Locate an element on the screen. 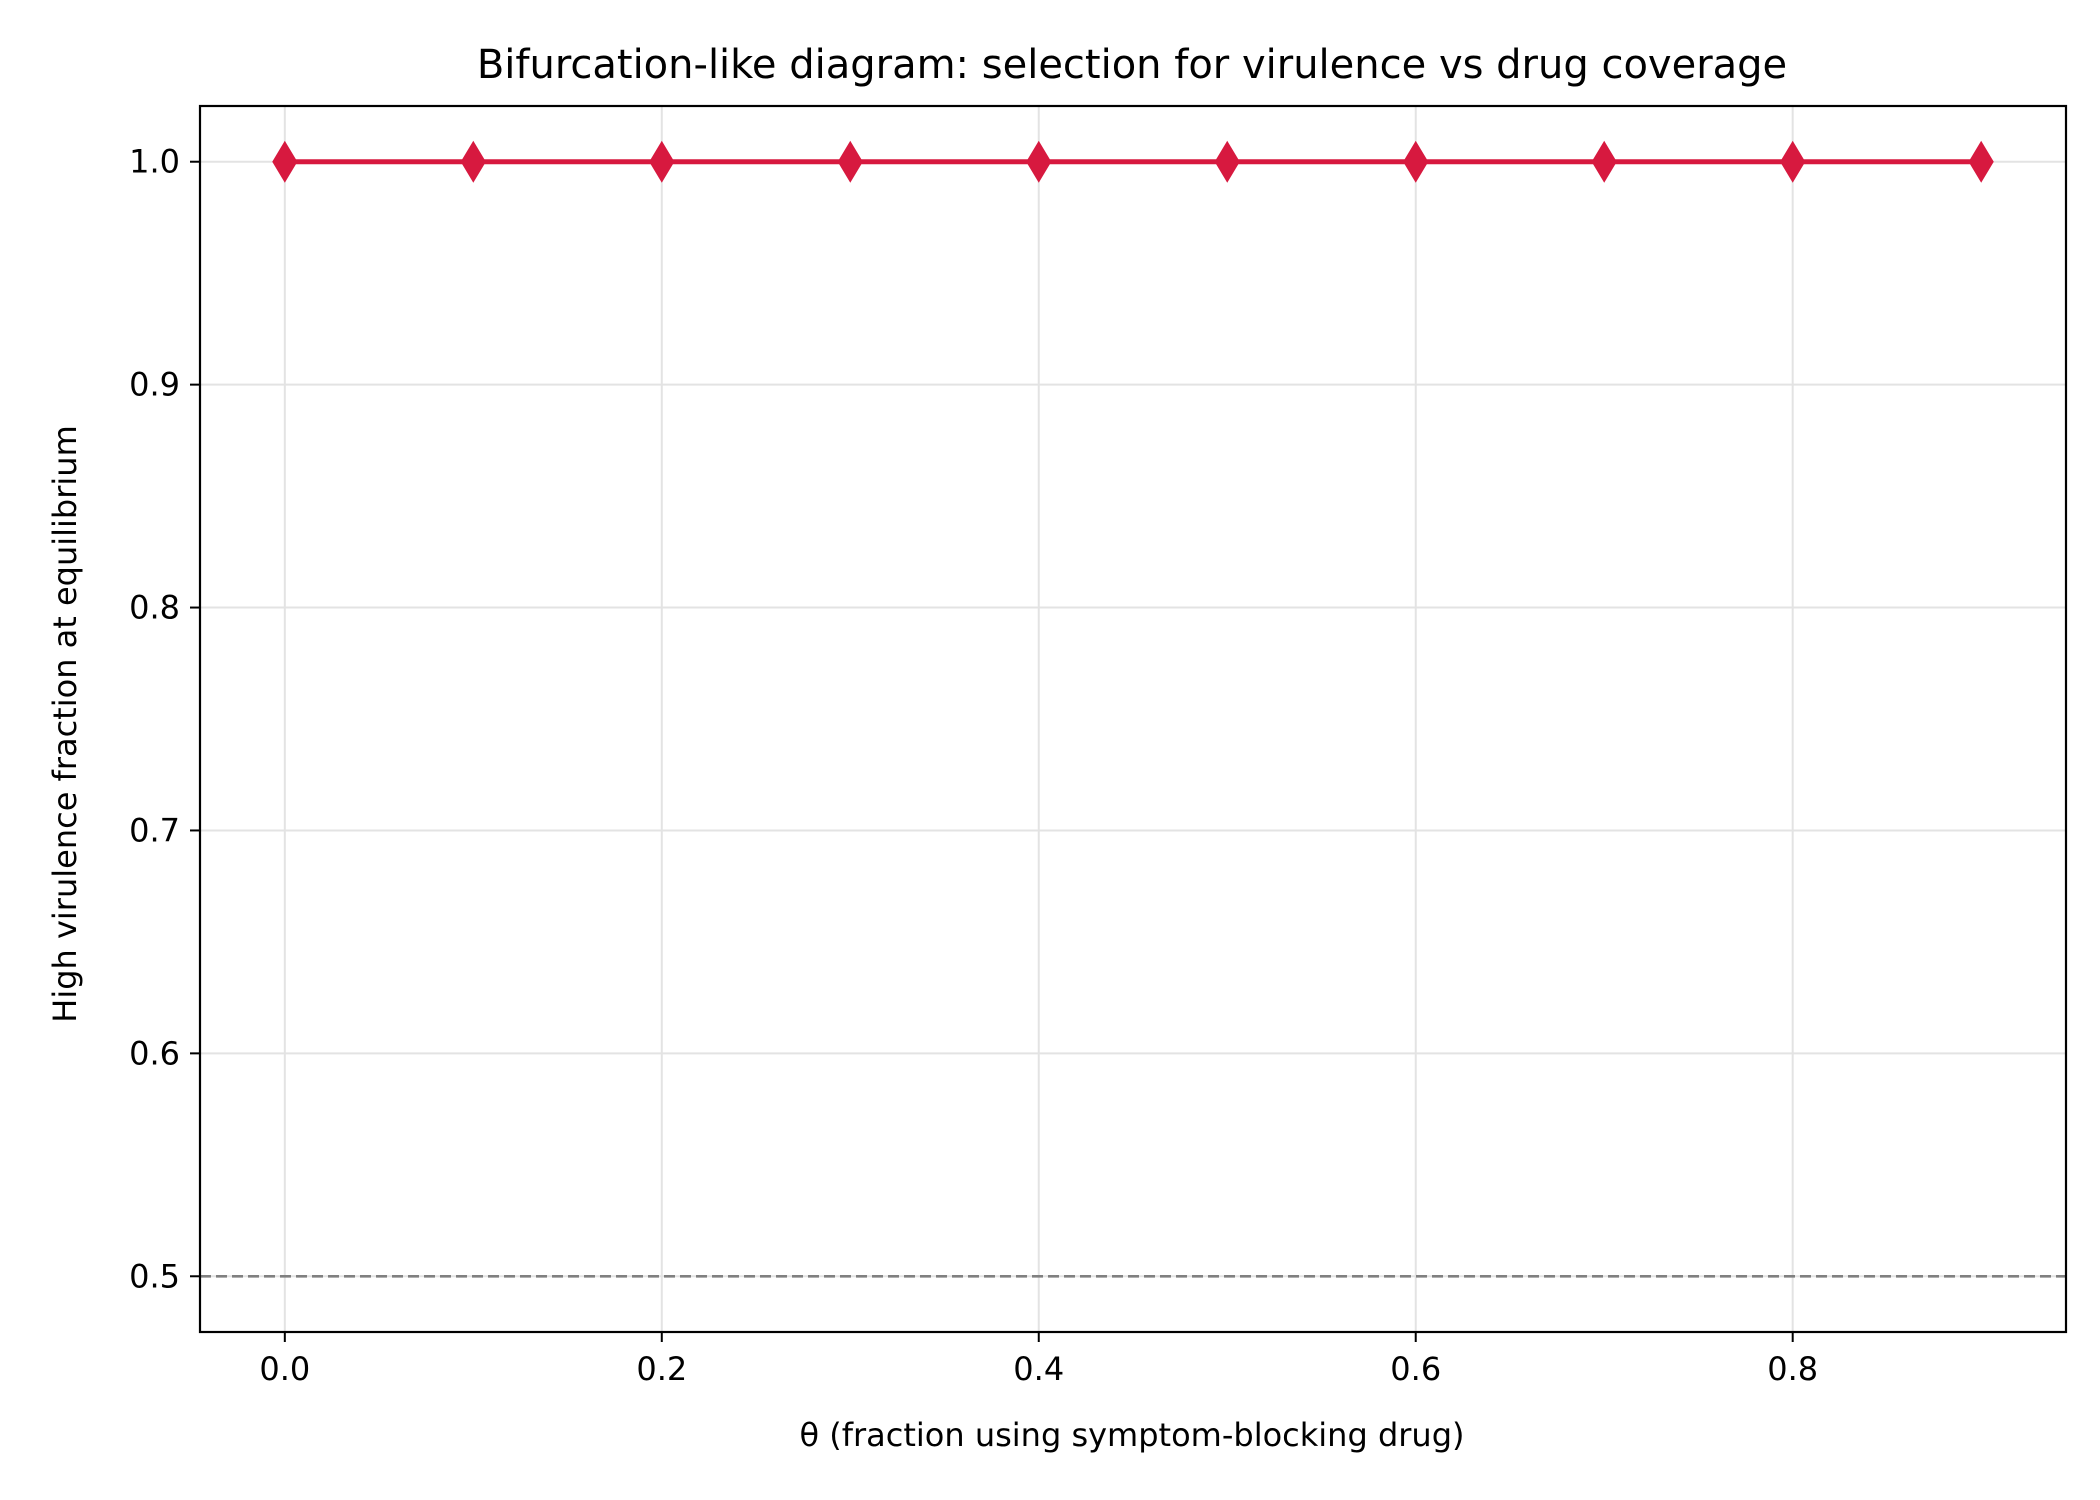  y-tick-label: 0.5 is located at coordinates (154, 1276).